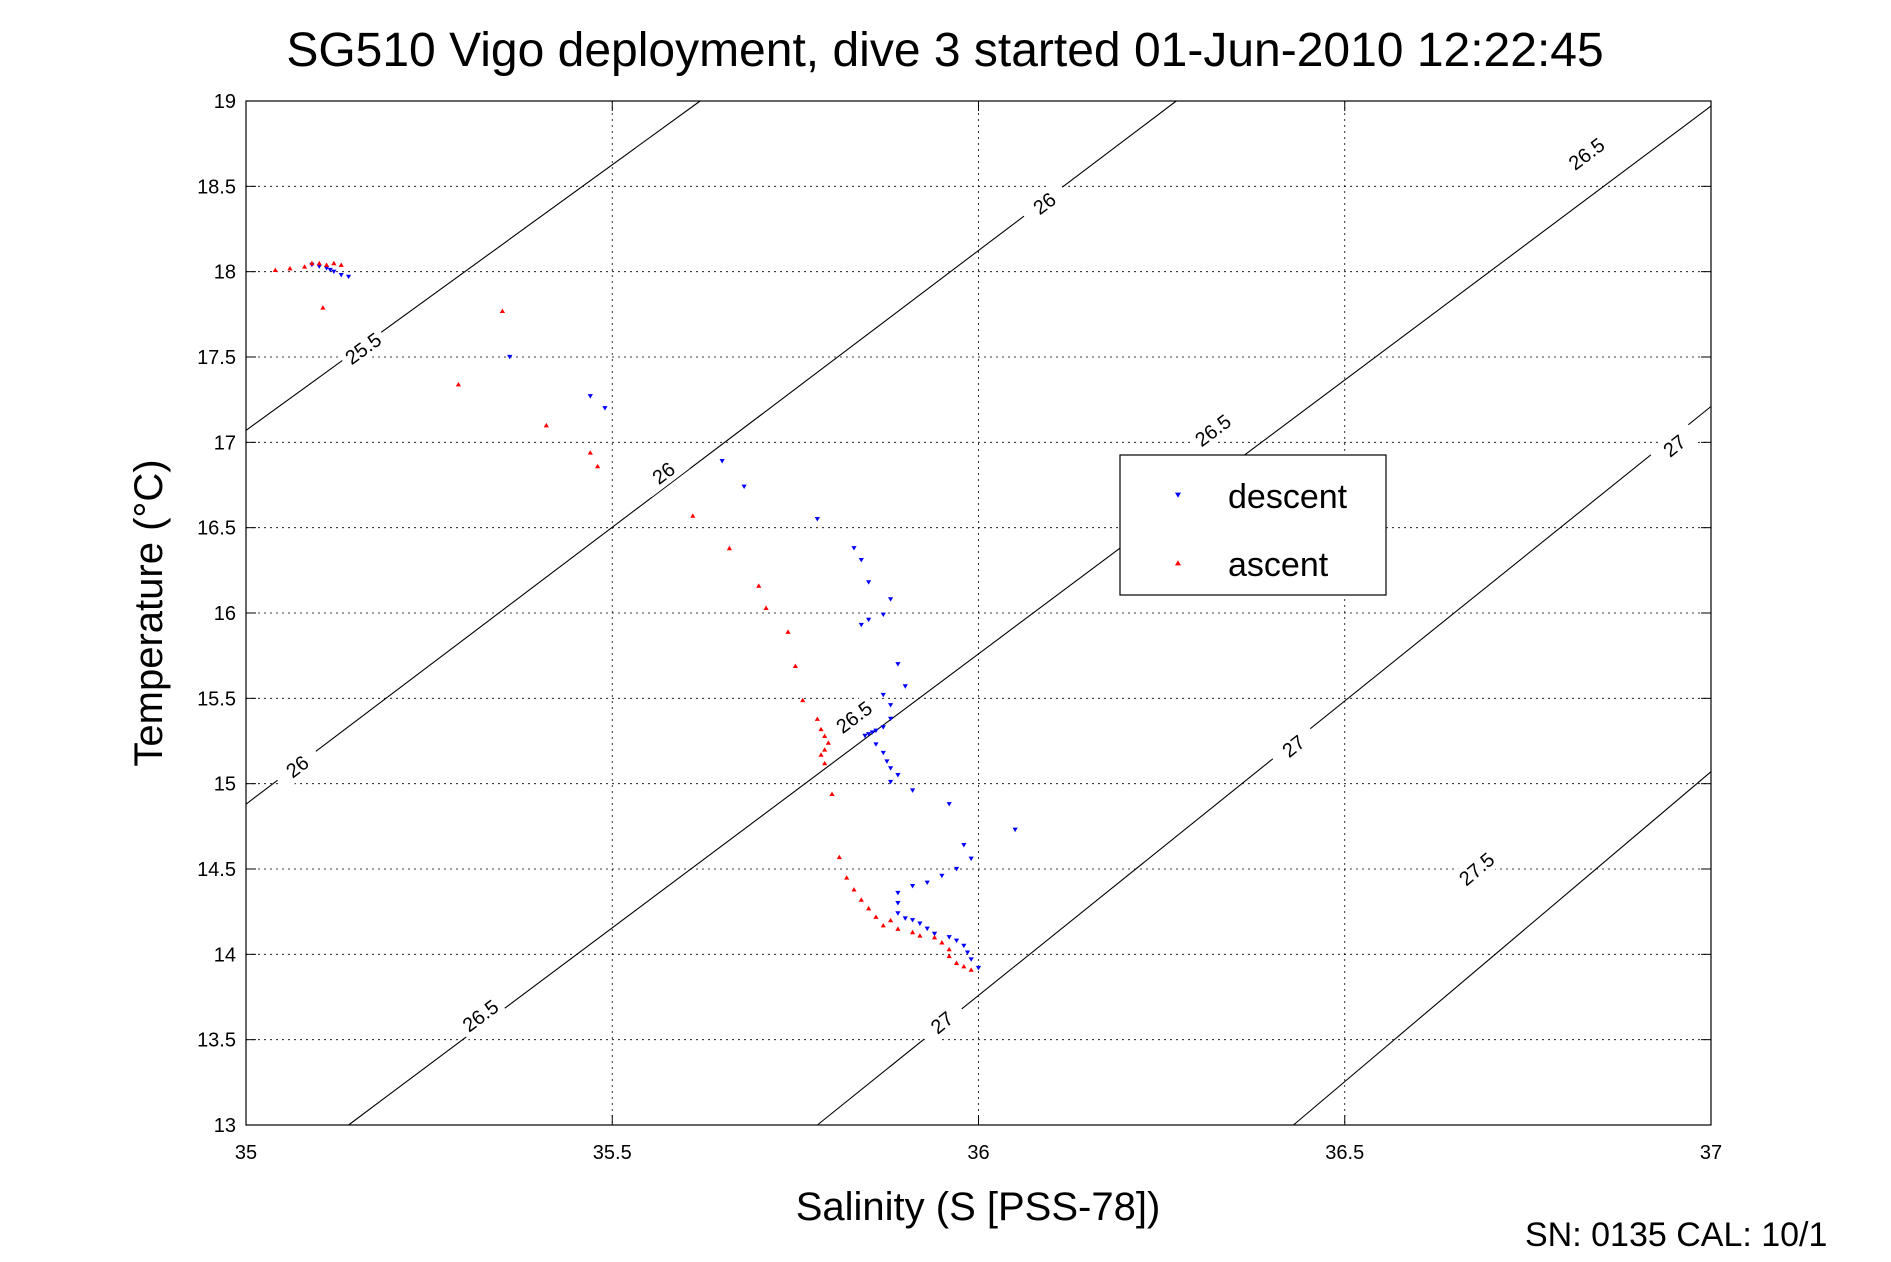  What do you see at coordinates (225, 273) in the screenshot?
I see `y-tick-label: 18` at bounding box center [225, 273].